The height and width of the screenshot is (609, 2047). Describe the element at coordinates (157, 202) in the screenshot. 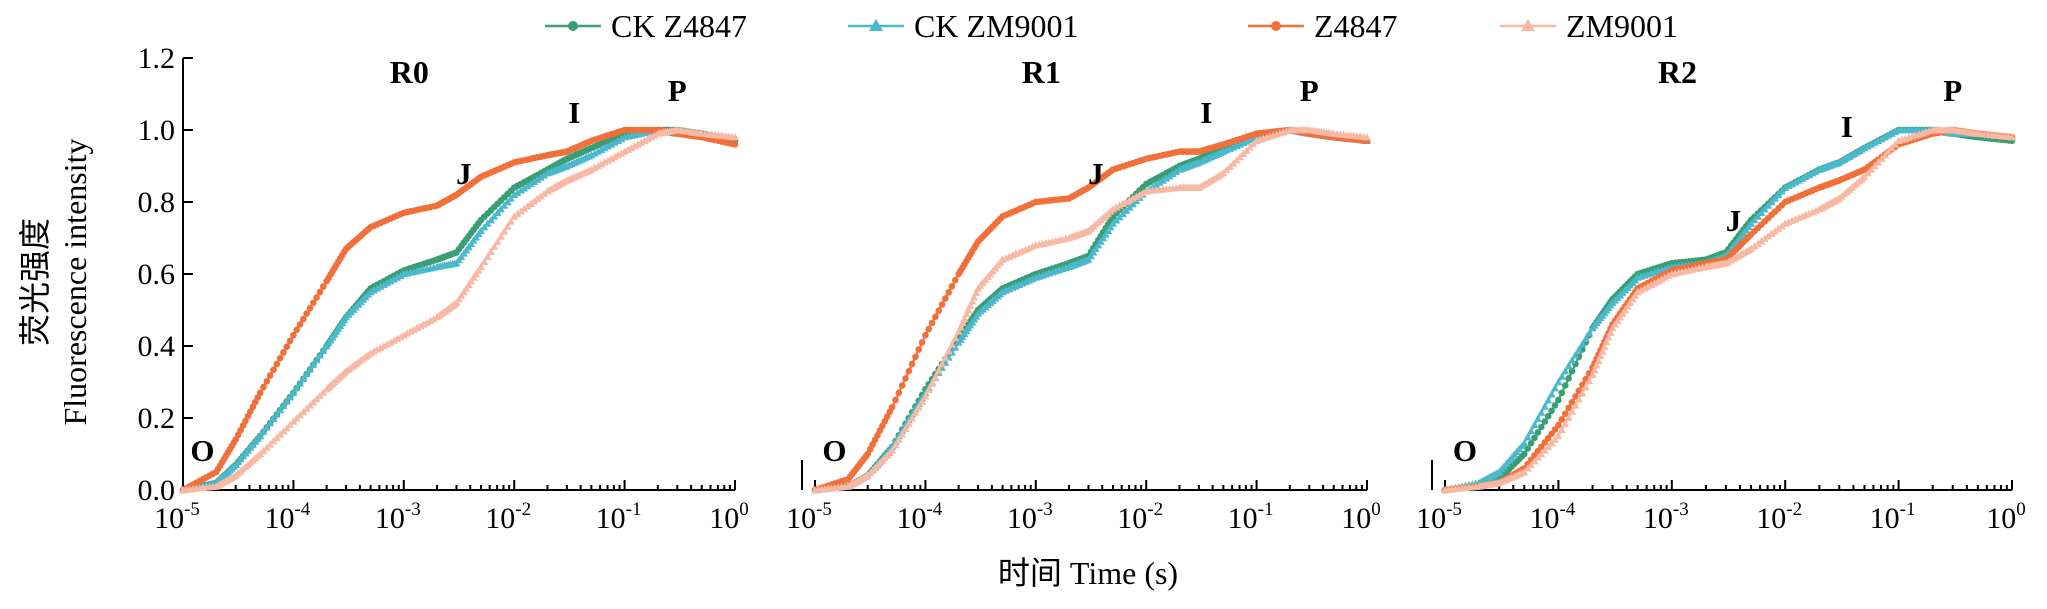

I see `y-tick-label: 0.8` at that location.